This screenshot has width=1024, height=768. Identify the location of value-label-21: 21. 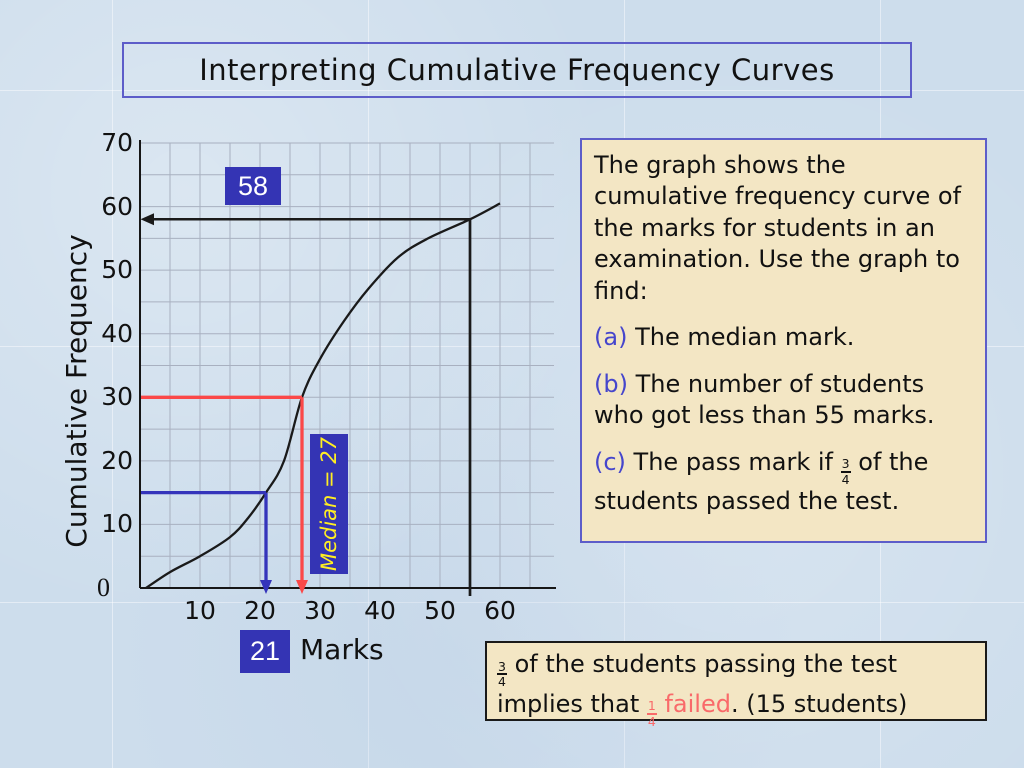
(265, 651).